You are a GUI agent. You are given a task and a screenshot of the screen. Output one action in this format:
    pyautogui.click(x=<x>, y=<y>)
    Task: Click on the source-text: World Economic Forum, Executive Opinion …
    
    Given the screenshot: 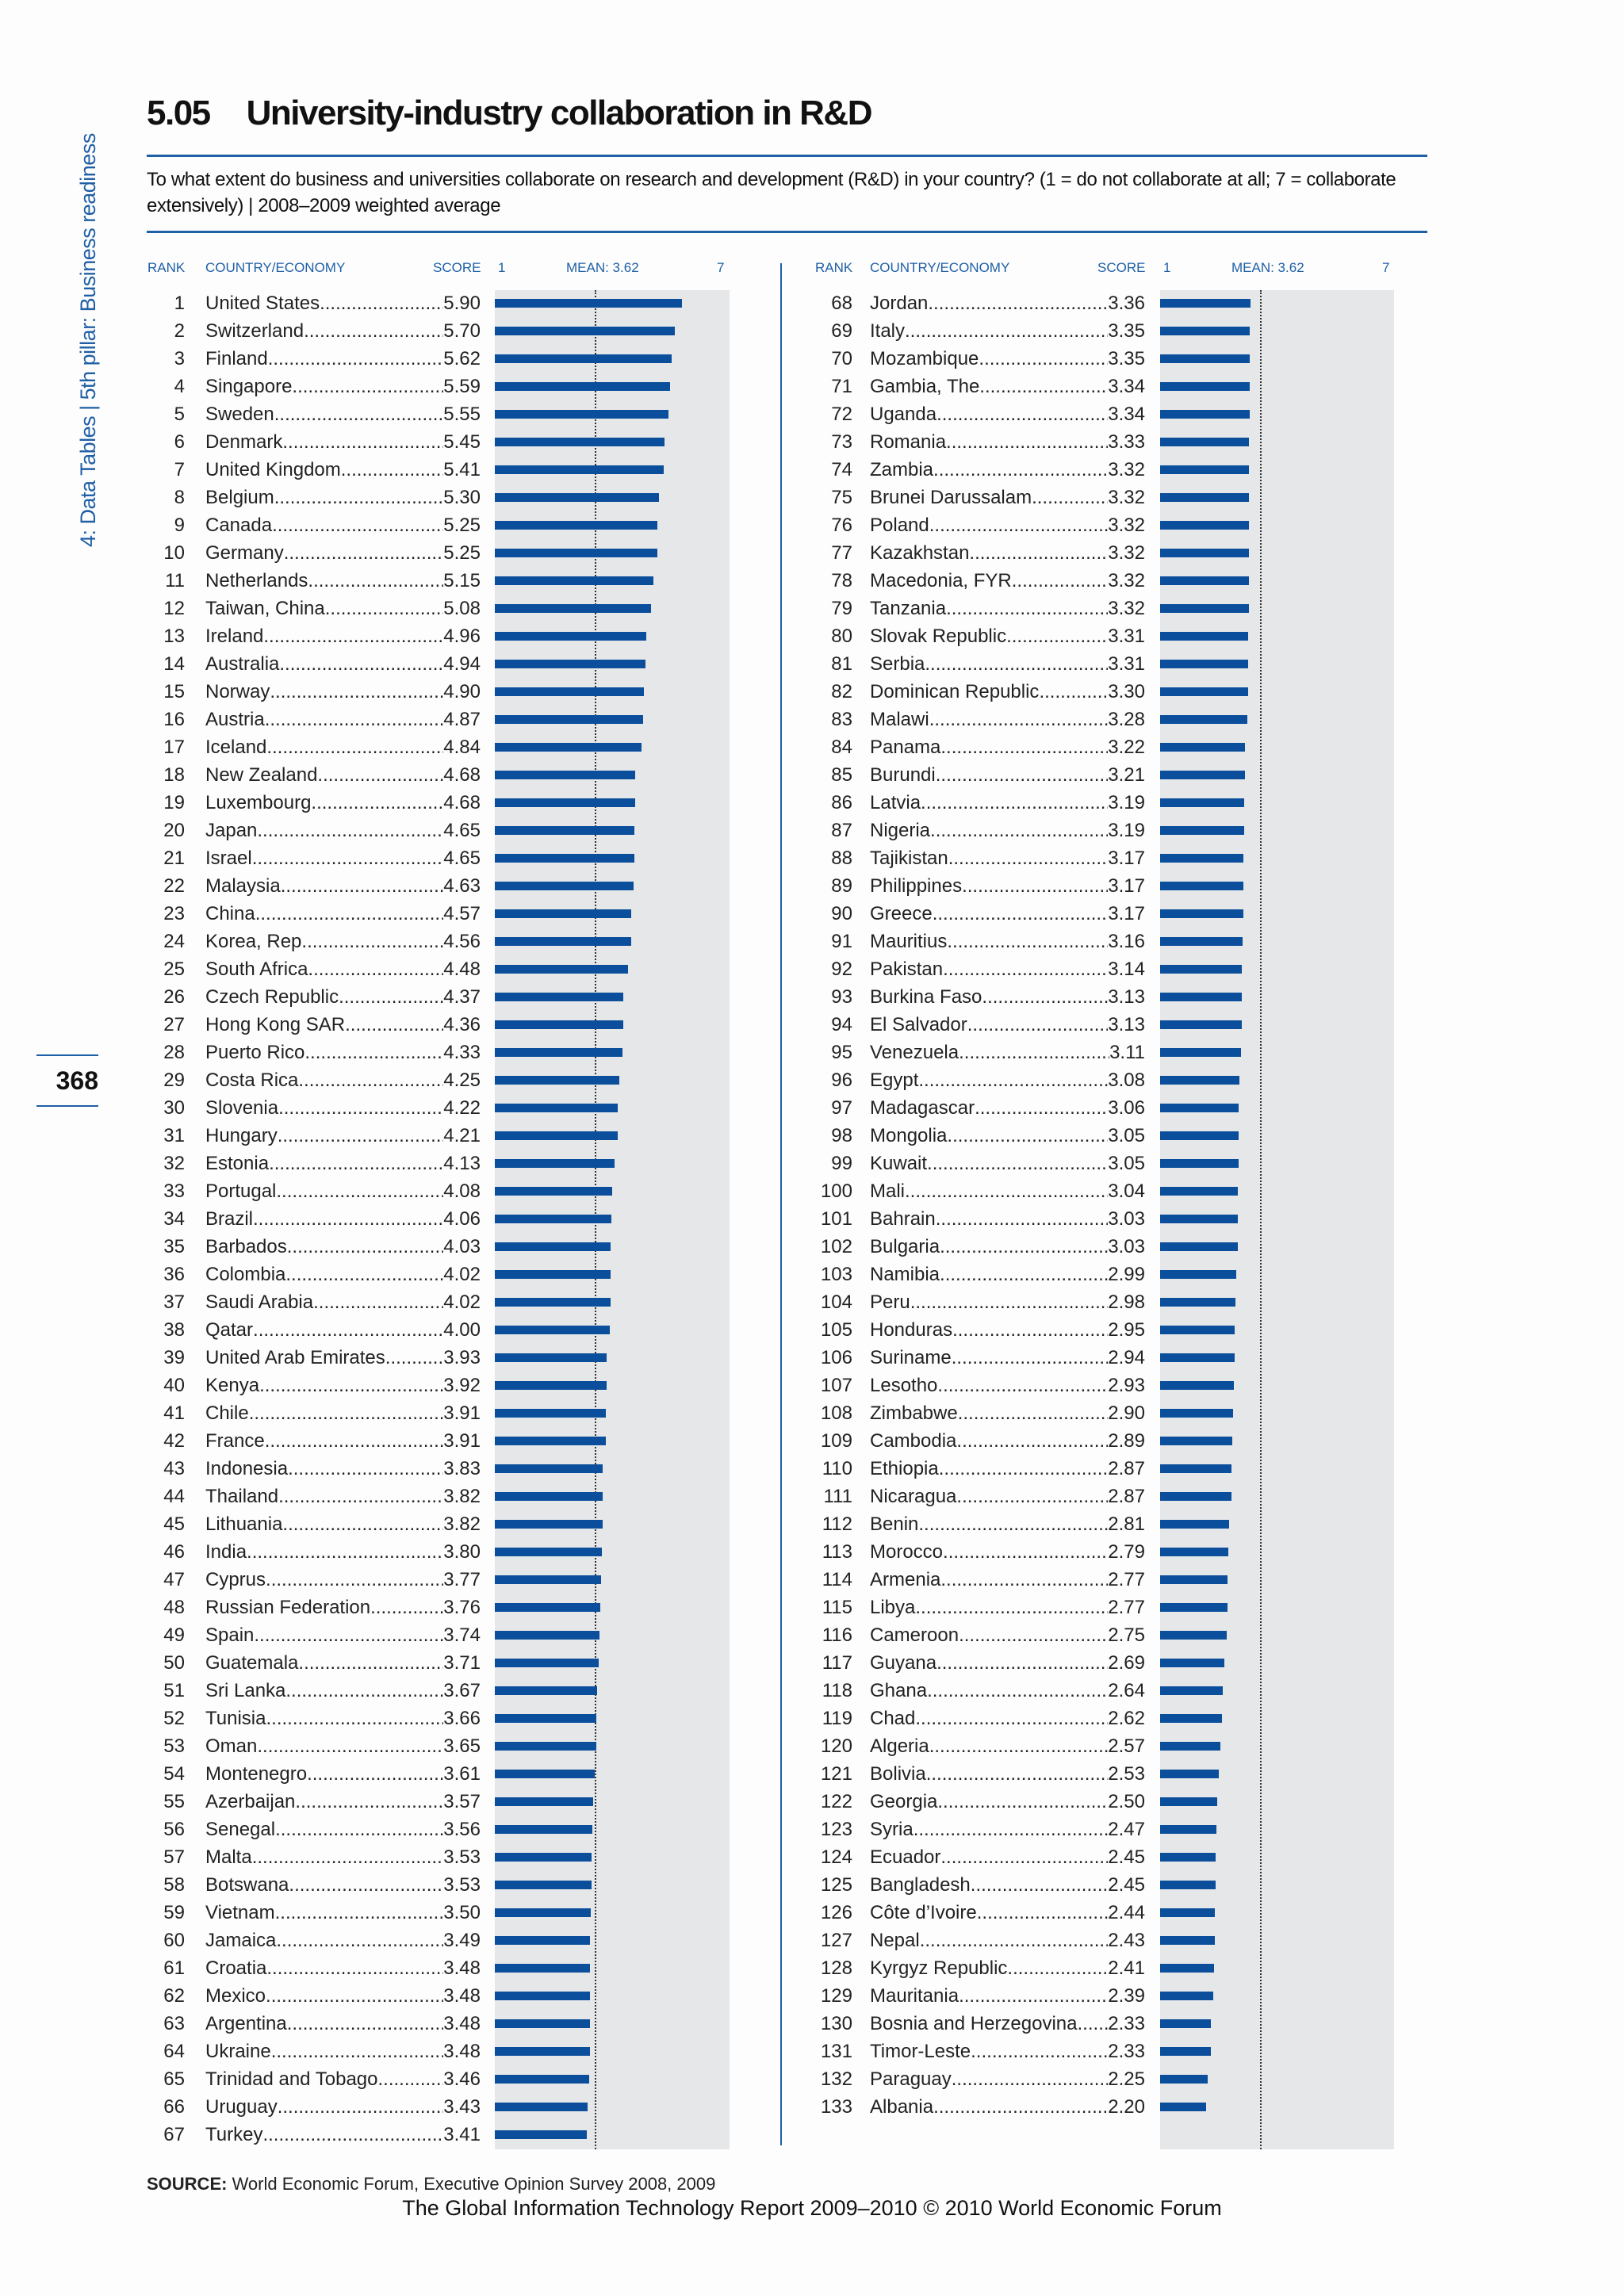 What is the action you would take?
    pyautogui.click(x=472, y=2184)
    